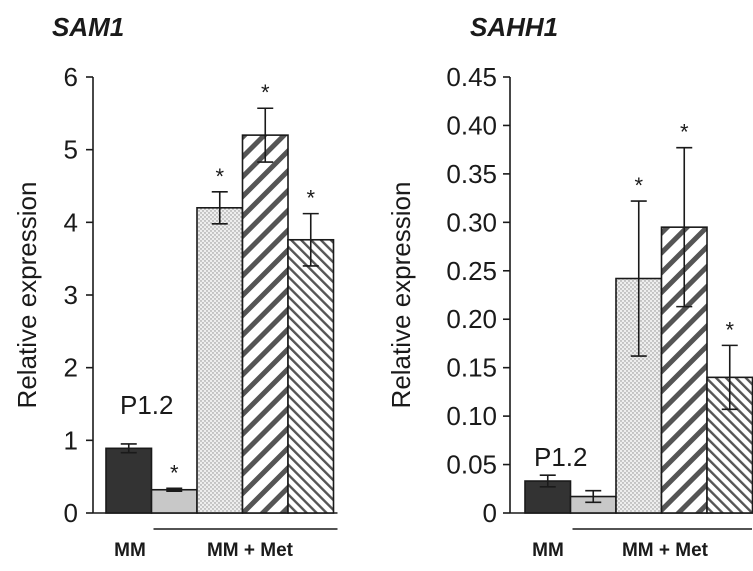 This screenshot has height=571, width=753. I want to click on y-tick-label: 2, so click(71, 368).